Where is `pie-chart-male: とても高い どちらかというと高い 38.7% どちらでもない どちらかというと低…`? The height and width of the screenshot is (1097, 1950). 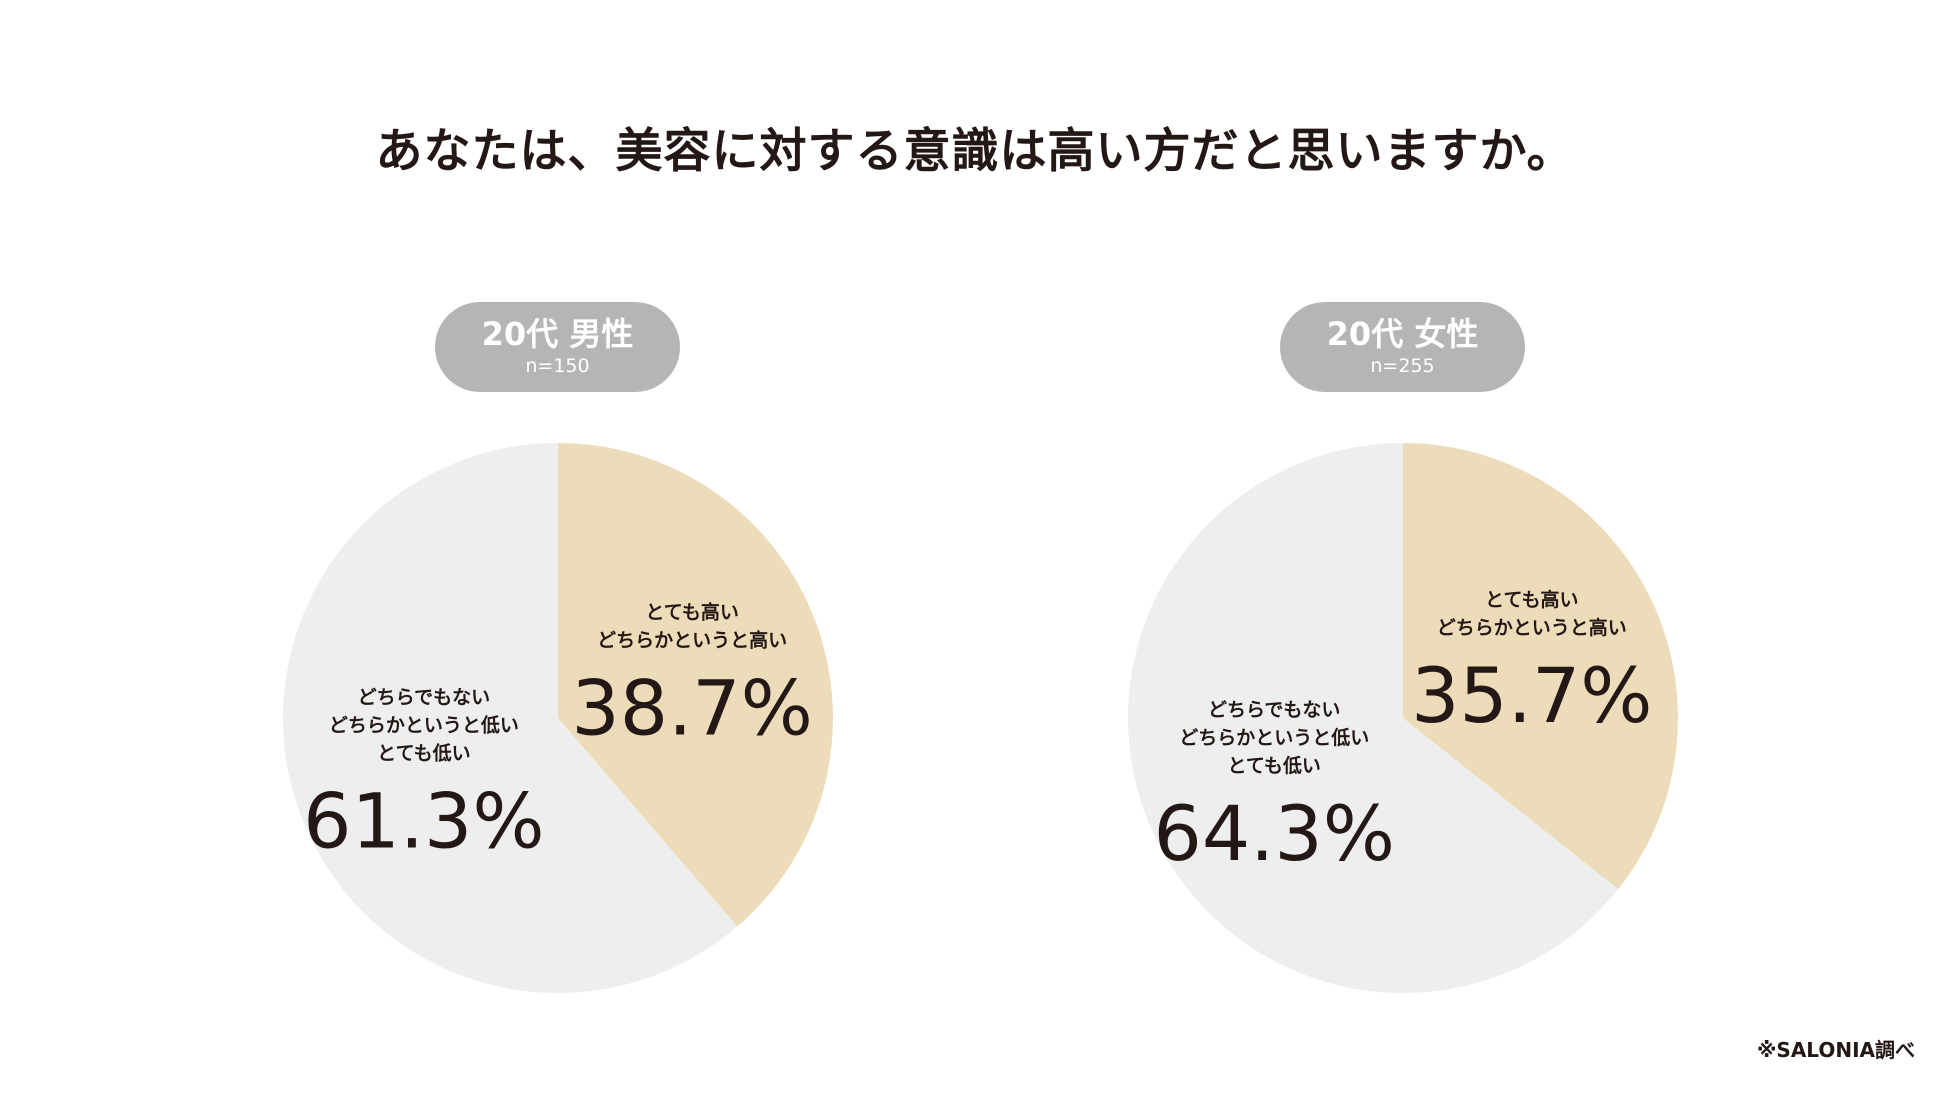 pie-chart-male: とても高い どちらかというと高い 38.7% どちらでもない どちらかというと低… is located at coordinates (557, 718).